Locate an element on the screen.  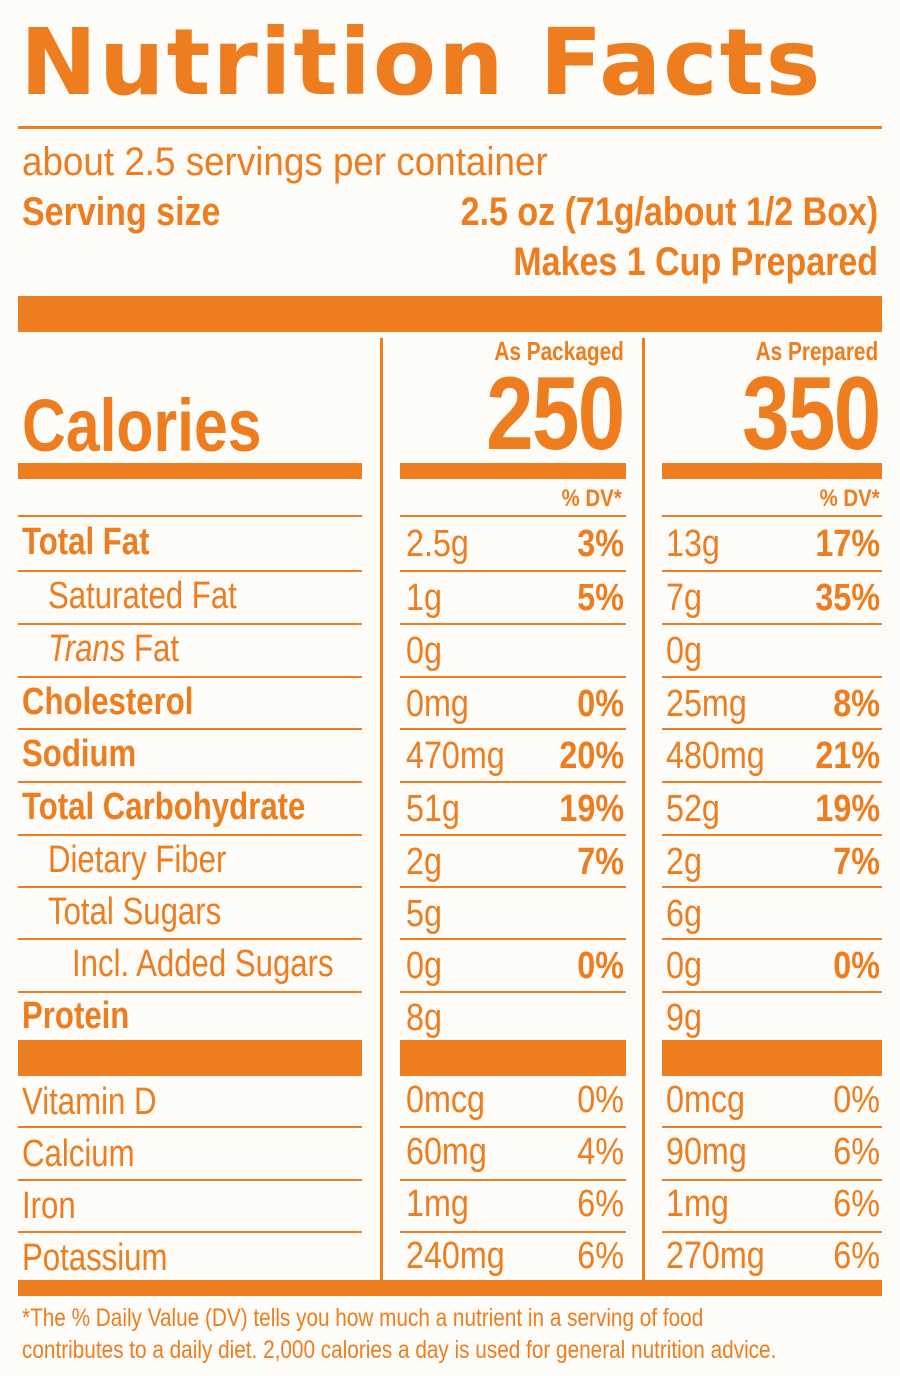
packaged-amount: 51g is located at coordinates (433, 809).